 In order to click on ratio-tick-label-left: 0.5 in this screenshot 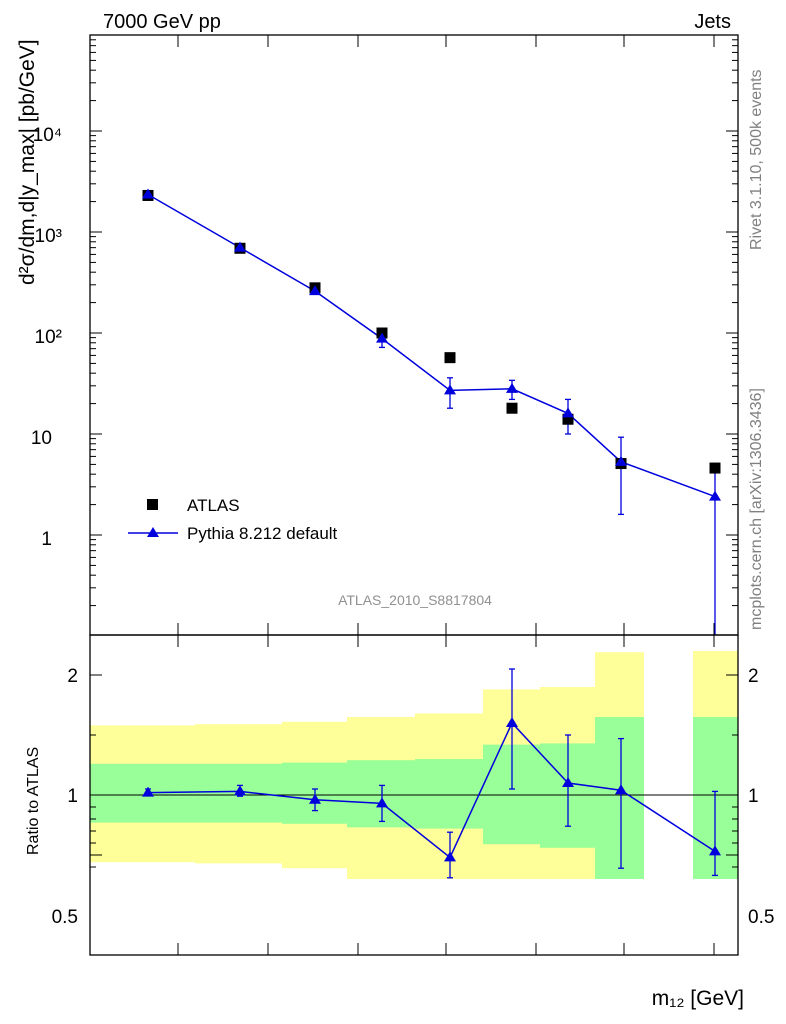, I will do `click(65, 917)`.